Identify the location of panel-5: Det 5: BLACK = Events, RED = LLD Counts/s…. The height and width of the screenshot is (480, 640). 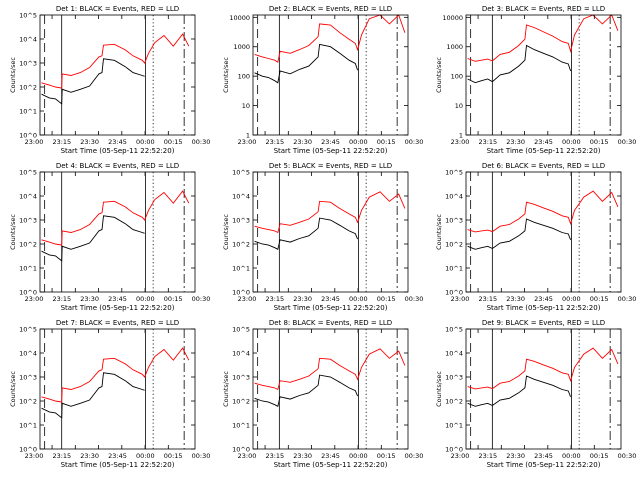
(322, 237).